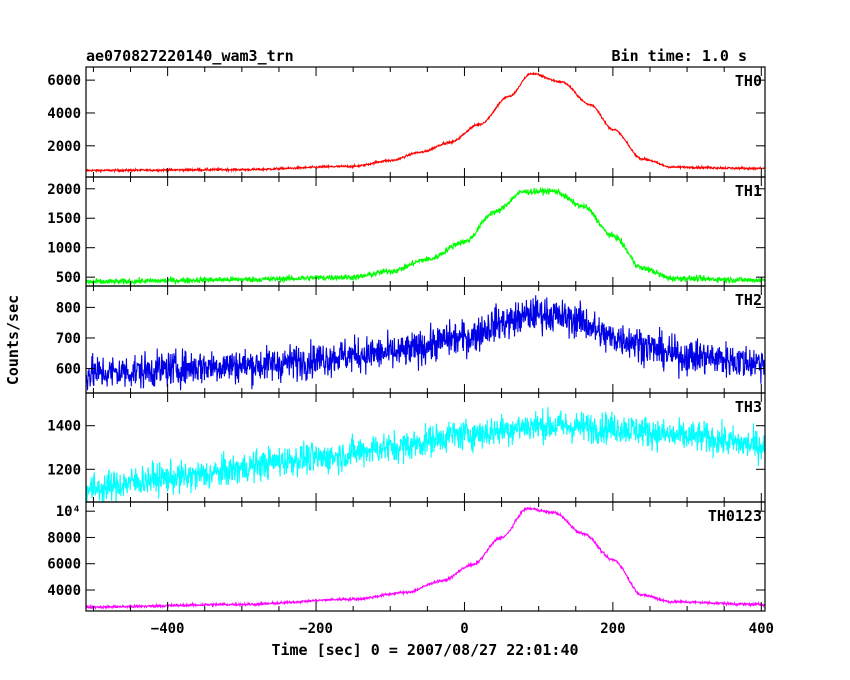 The image size is (850, 680). What do you see at coordinates (425, 236) in the screenshot?
I see `series-line-th1` at bounding box center [425, 236].